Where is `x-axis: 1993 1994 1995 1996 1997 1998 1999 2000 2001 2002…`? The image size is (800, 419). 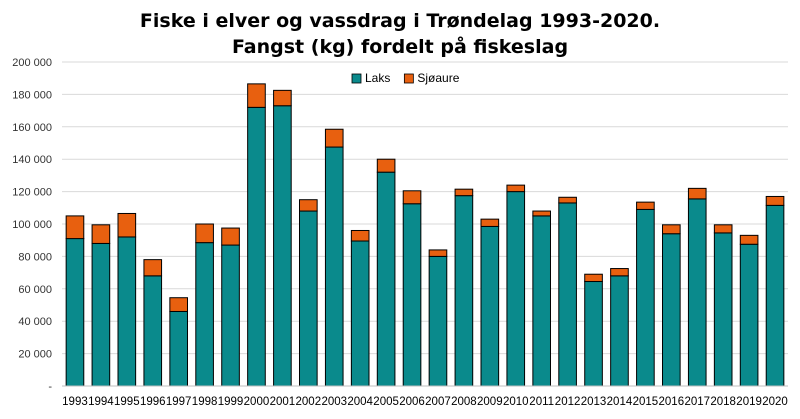
x-axis: 1993 1994 1995 1996 1997 1998 1999 2000 2001 2002… is located at coordinates (425, 396).